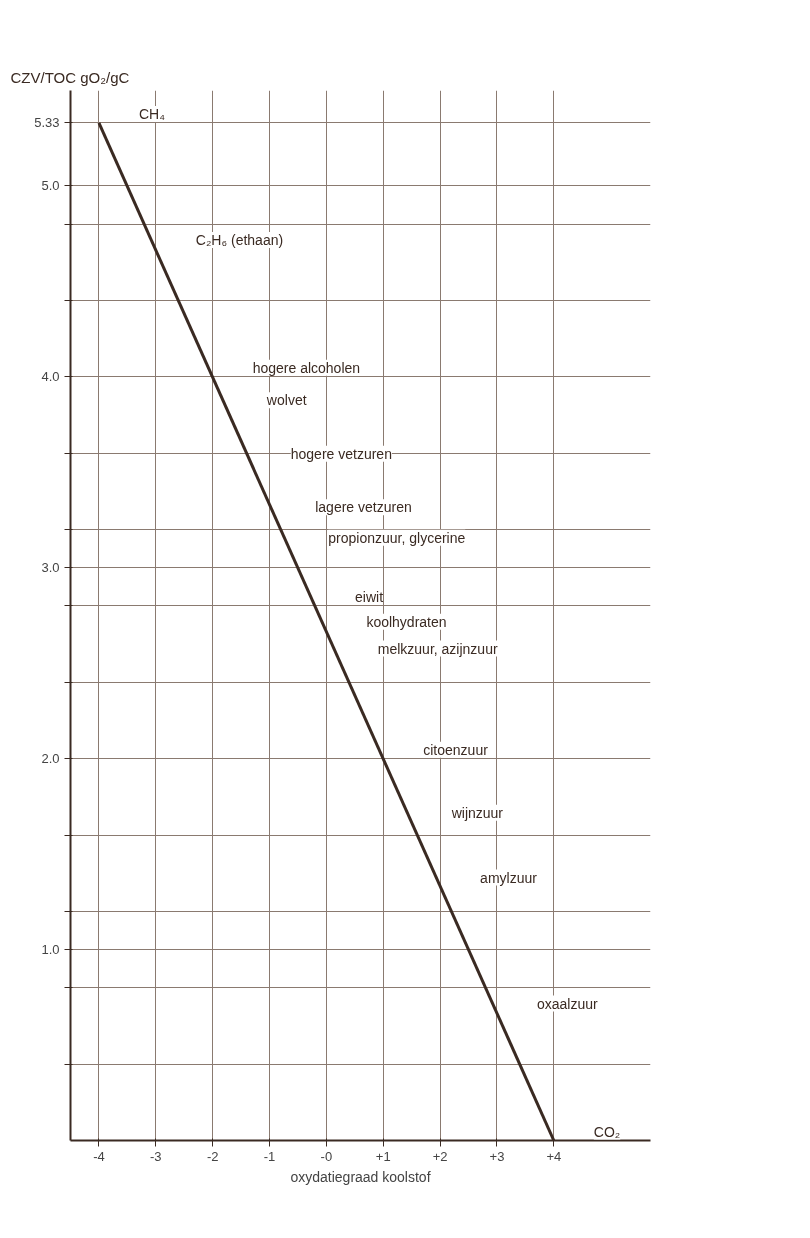 Image resolution: width=810 pixels, height=1238 pixels. Describe the element at coordinates (326, 1156) in the screenshot. I see `x-tick-label: -0` at that location.